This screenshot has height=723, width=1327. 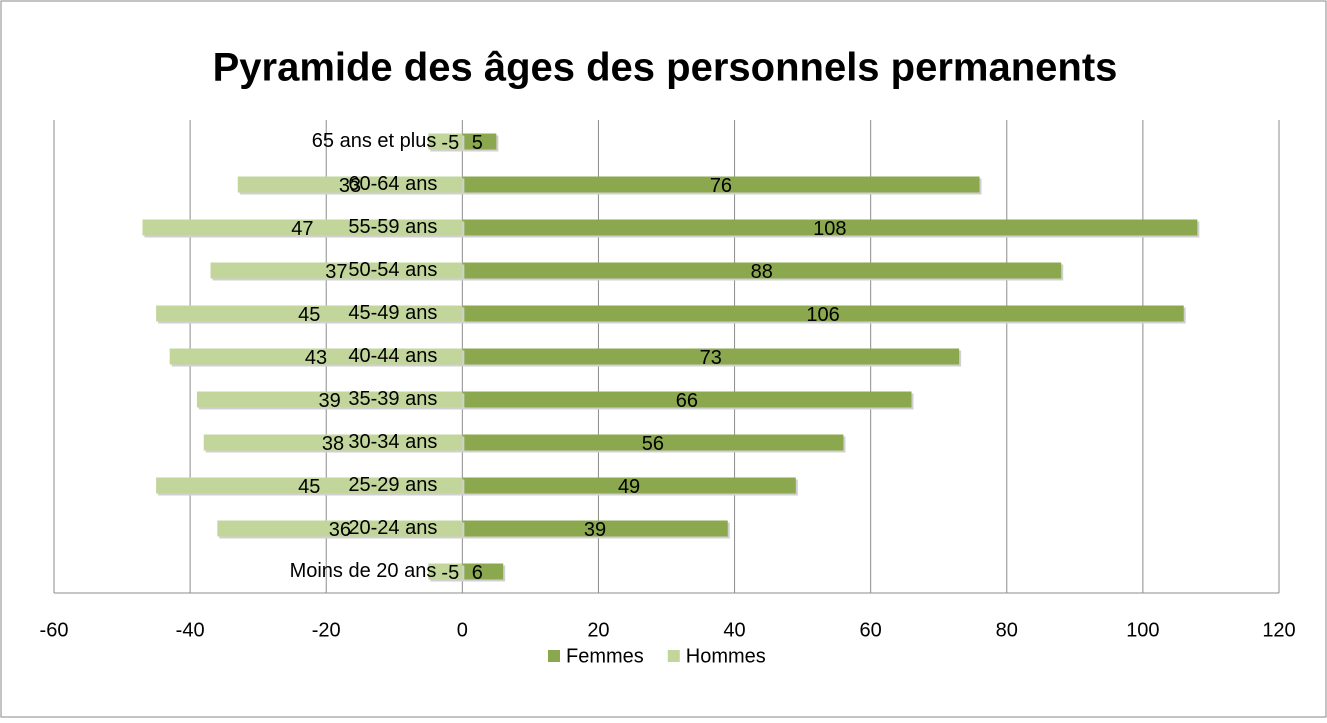 I want to click on data-label: 6, so click(x=477, y=573).